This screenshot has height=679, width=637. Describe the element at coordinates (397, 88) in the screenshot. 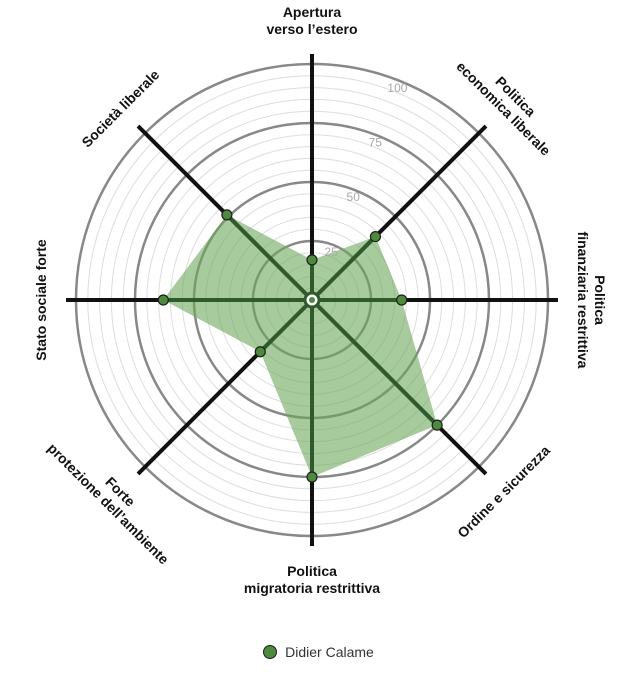

I see `tick-label: 100` at that location.